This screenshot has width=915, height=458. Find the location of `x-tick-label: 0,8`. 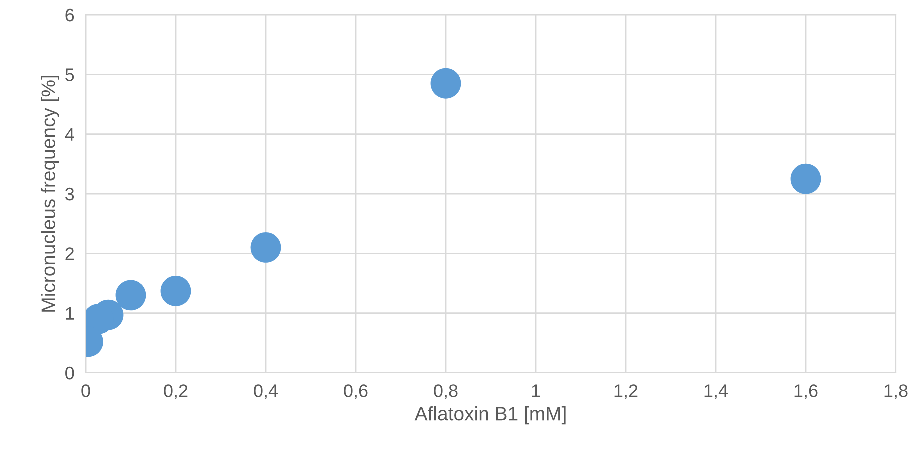

x-tick-label: 0,8 is located at coordinates (446, 392).